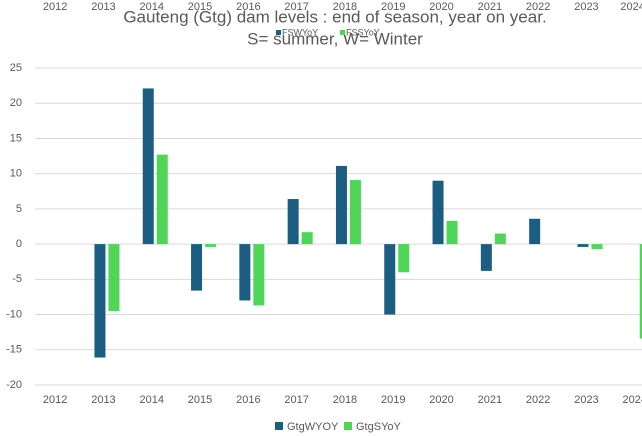 This screenshot has height=436, width=642. I want to click on x-tick-label: 2019, so click(393, 400).